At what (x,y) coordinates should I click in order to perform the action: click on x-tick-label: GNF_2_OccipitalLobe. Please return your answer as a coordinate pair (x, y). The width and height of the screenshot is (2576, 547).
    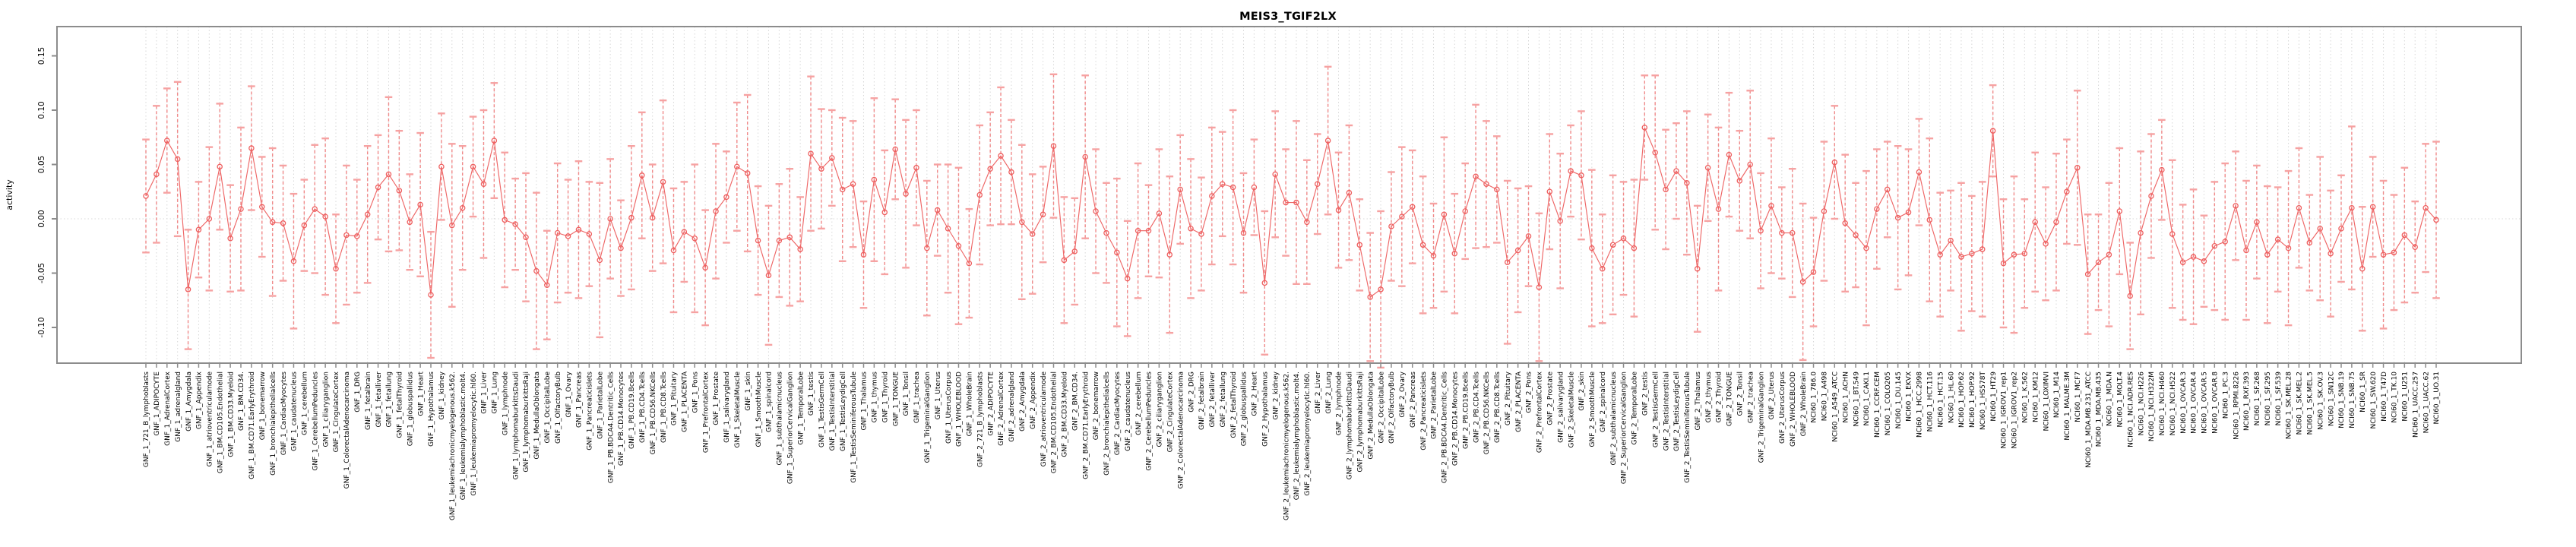
    Looking at the image, I should click on (1381, 408).